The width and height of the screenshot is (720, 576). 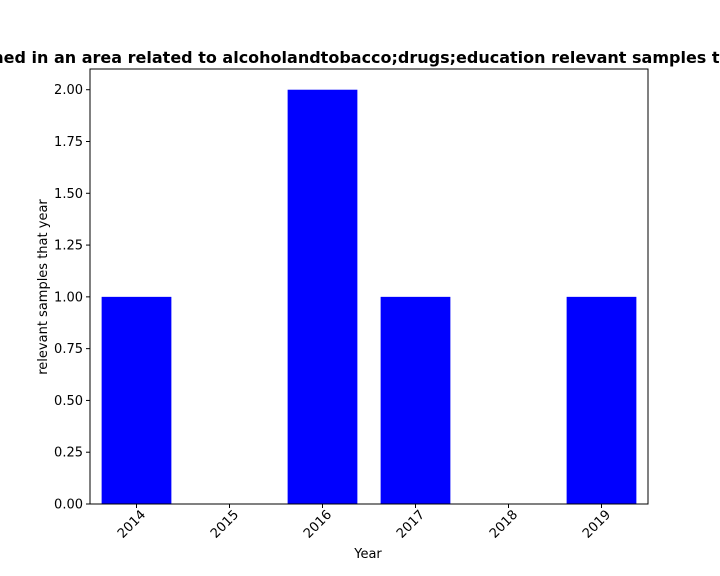 I want to click on y-axis-label: relevant samples that year, so click(x=43, y=287).